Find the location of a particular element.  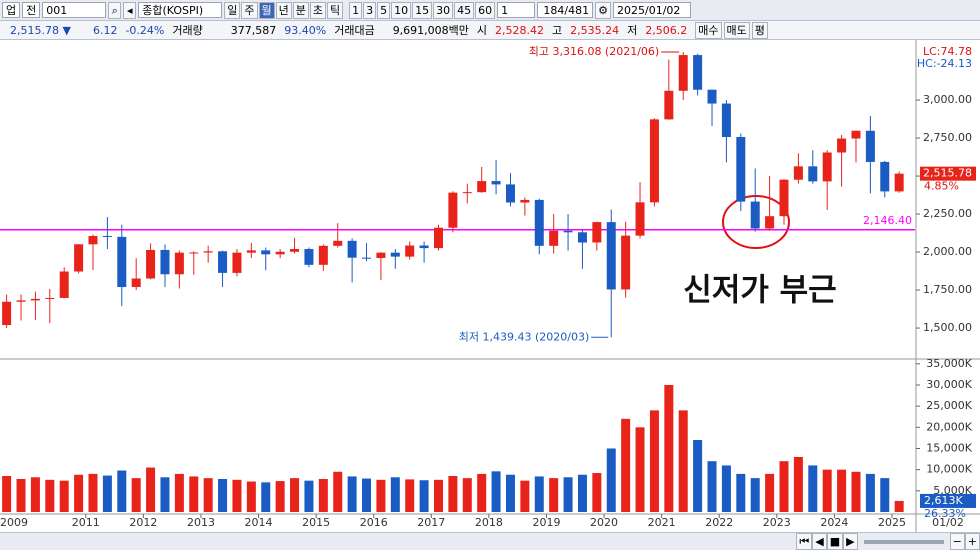

y-tick-label: 2,250.00 is located at coordinates (947, 213).